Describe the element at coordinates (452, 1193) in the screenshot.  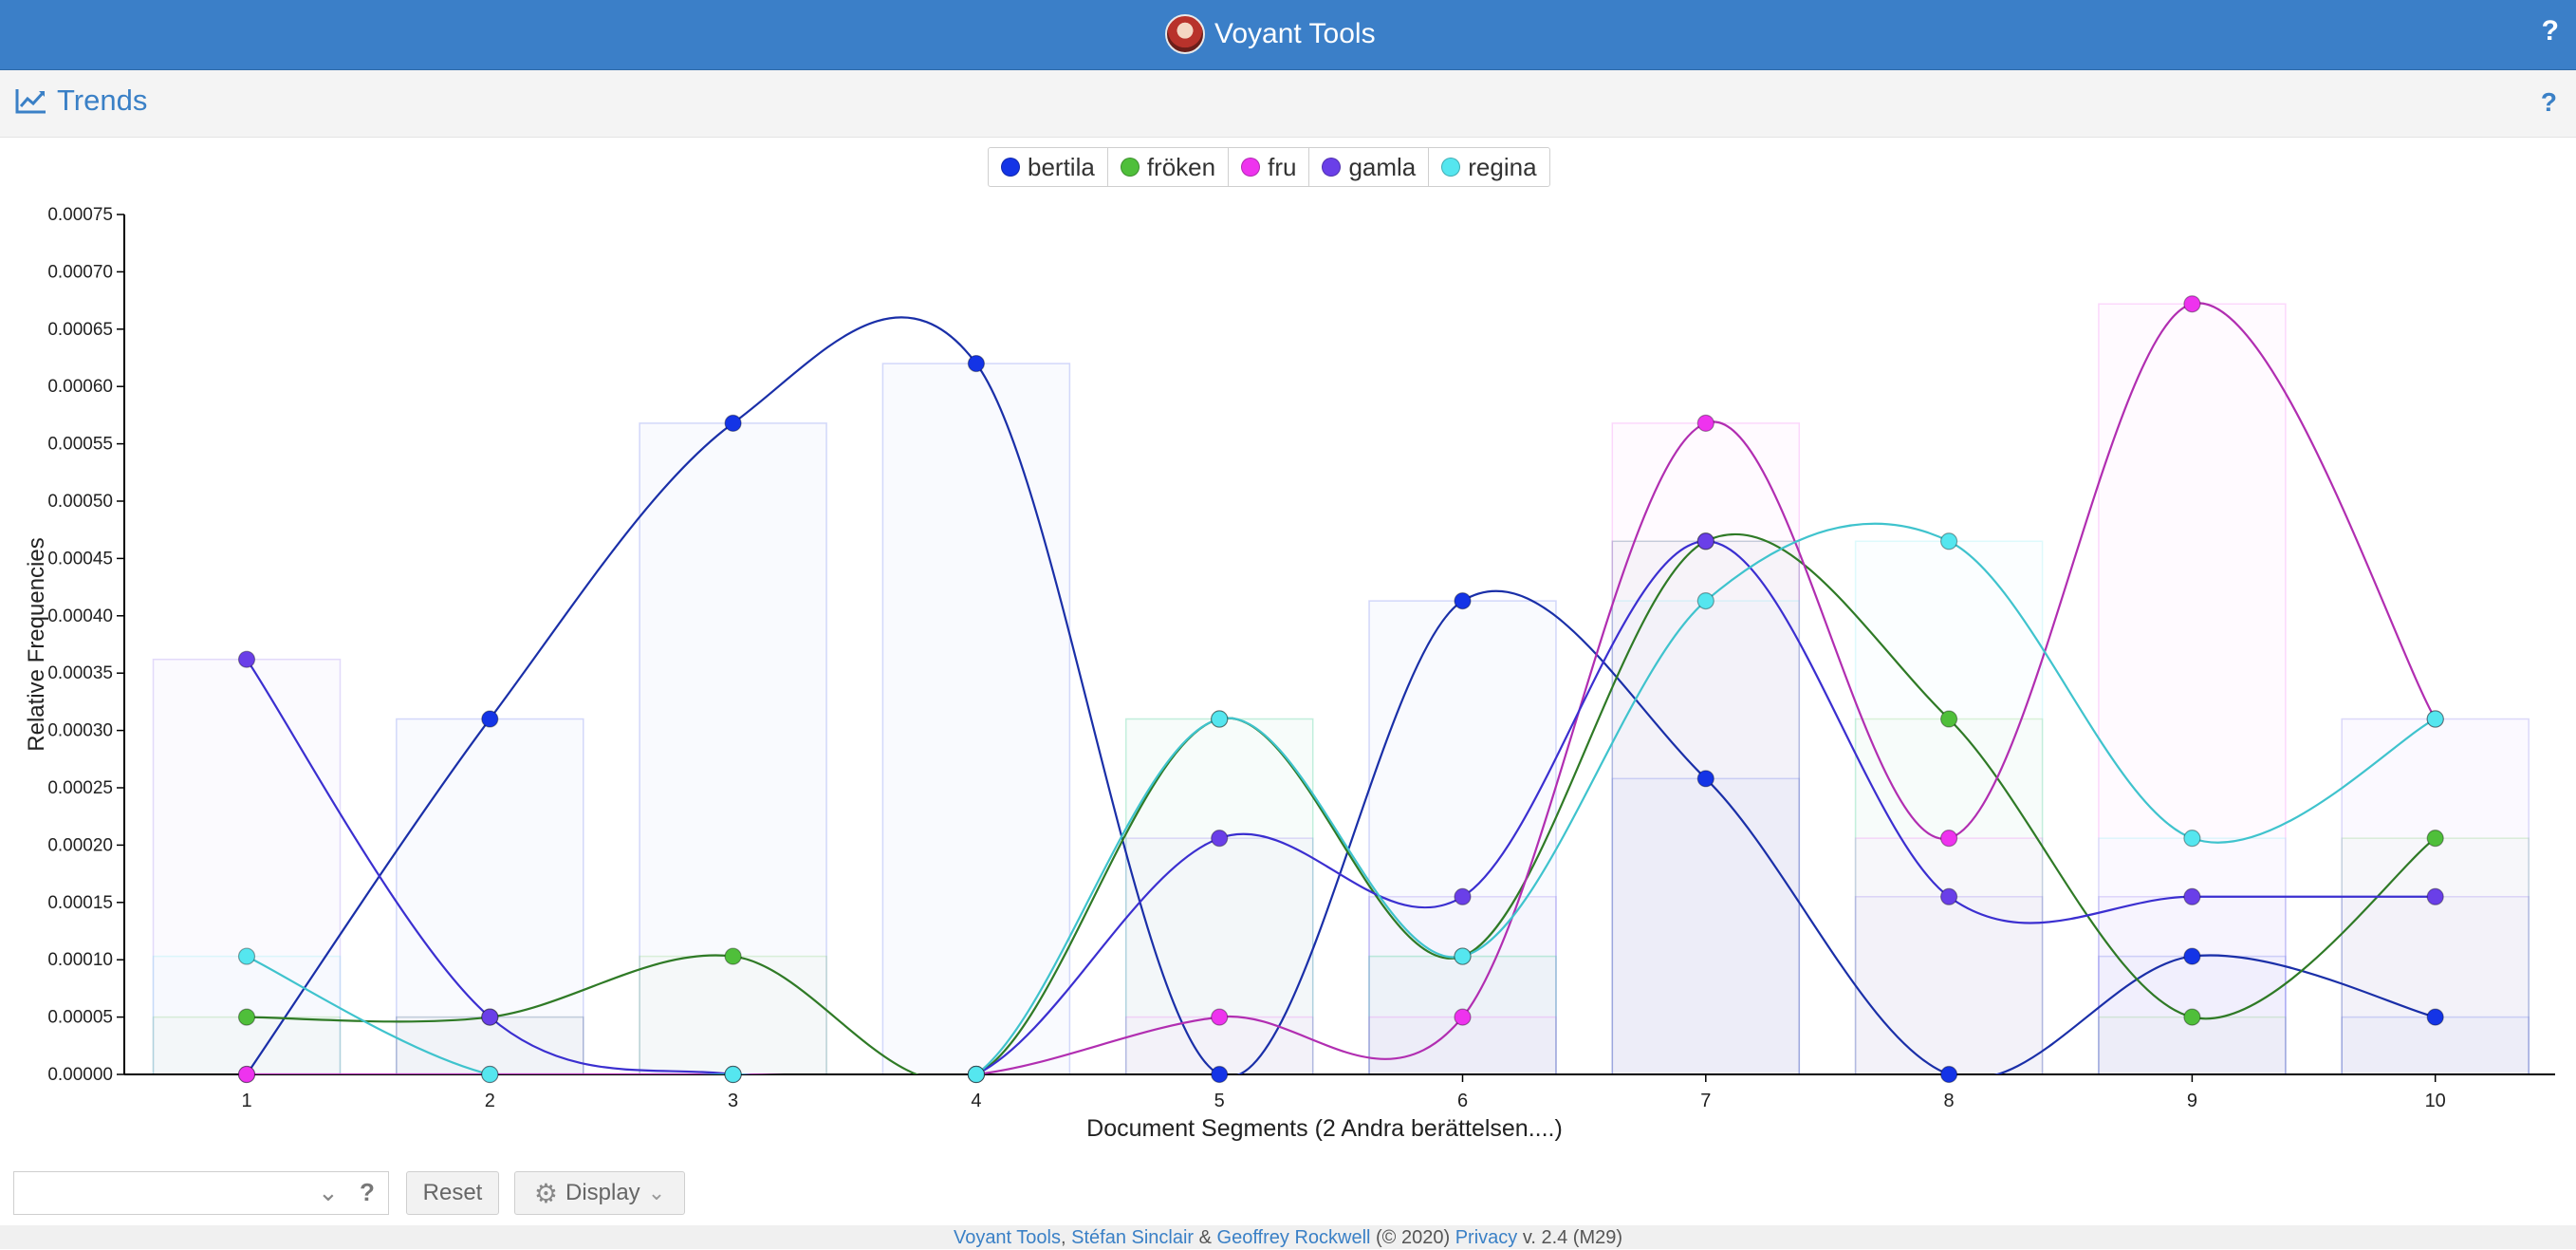
I see `reset-button: Reset` at that location.